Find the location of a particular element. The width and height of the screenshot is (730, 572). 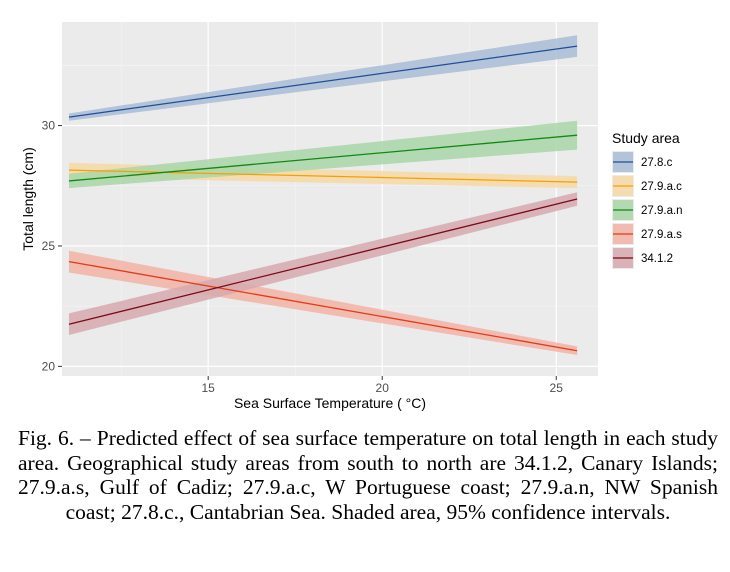

legend-label-34.1.2: 34.1.2 is located at coordinates (657, 259).